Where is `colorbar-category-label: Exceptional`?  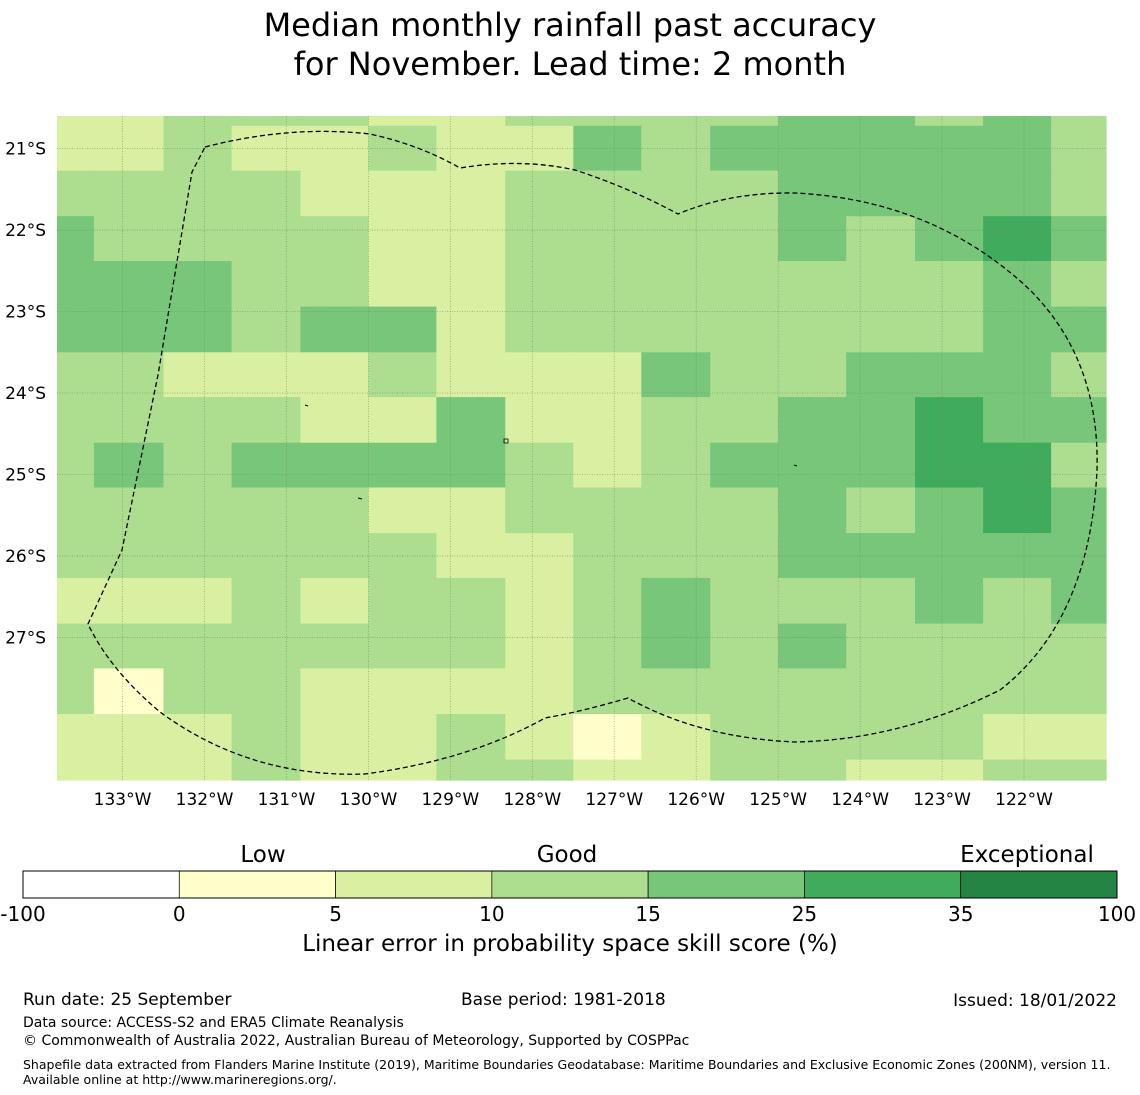 colorbar-category-label: Exceptional is located at coordinates (1027, 855).